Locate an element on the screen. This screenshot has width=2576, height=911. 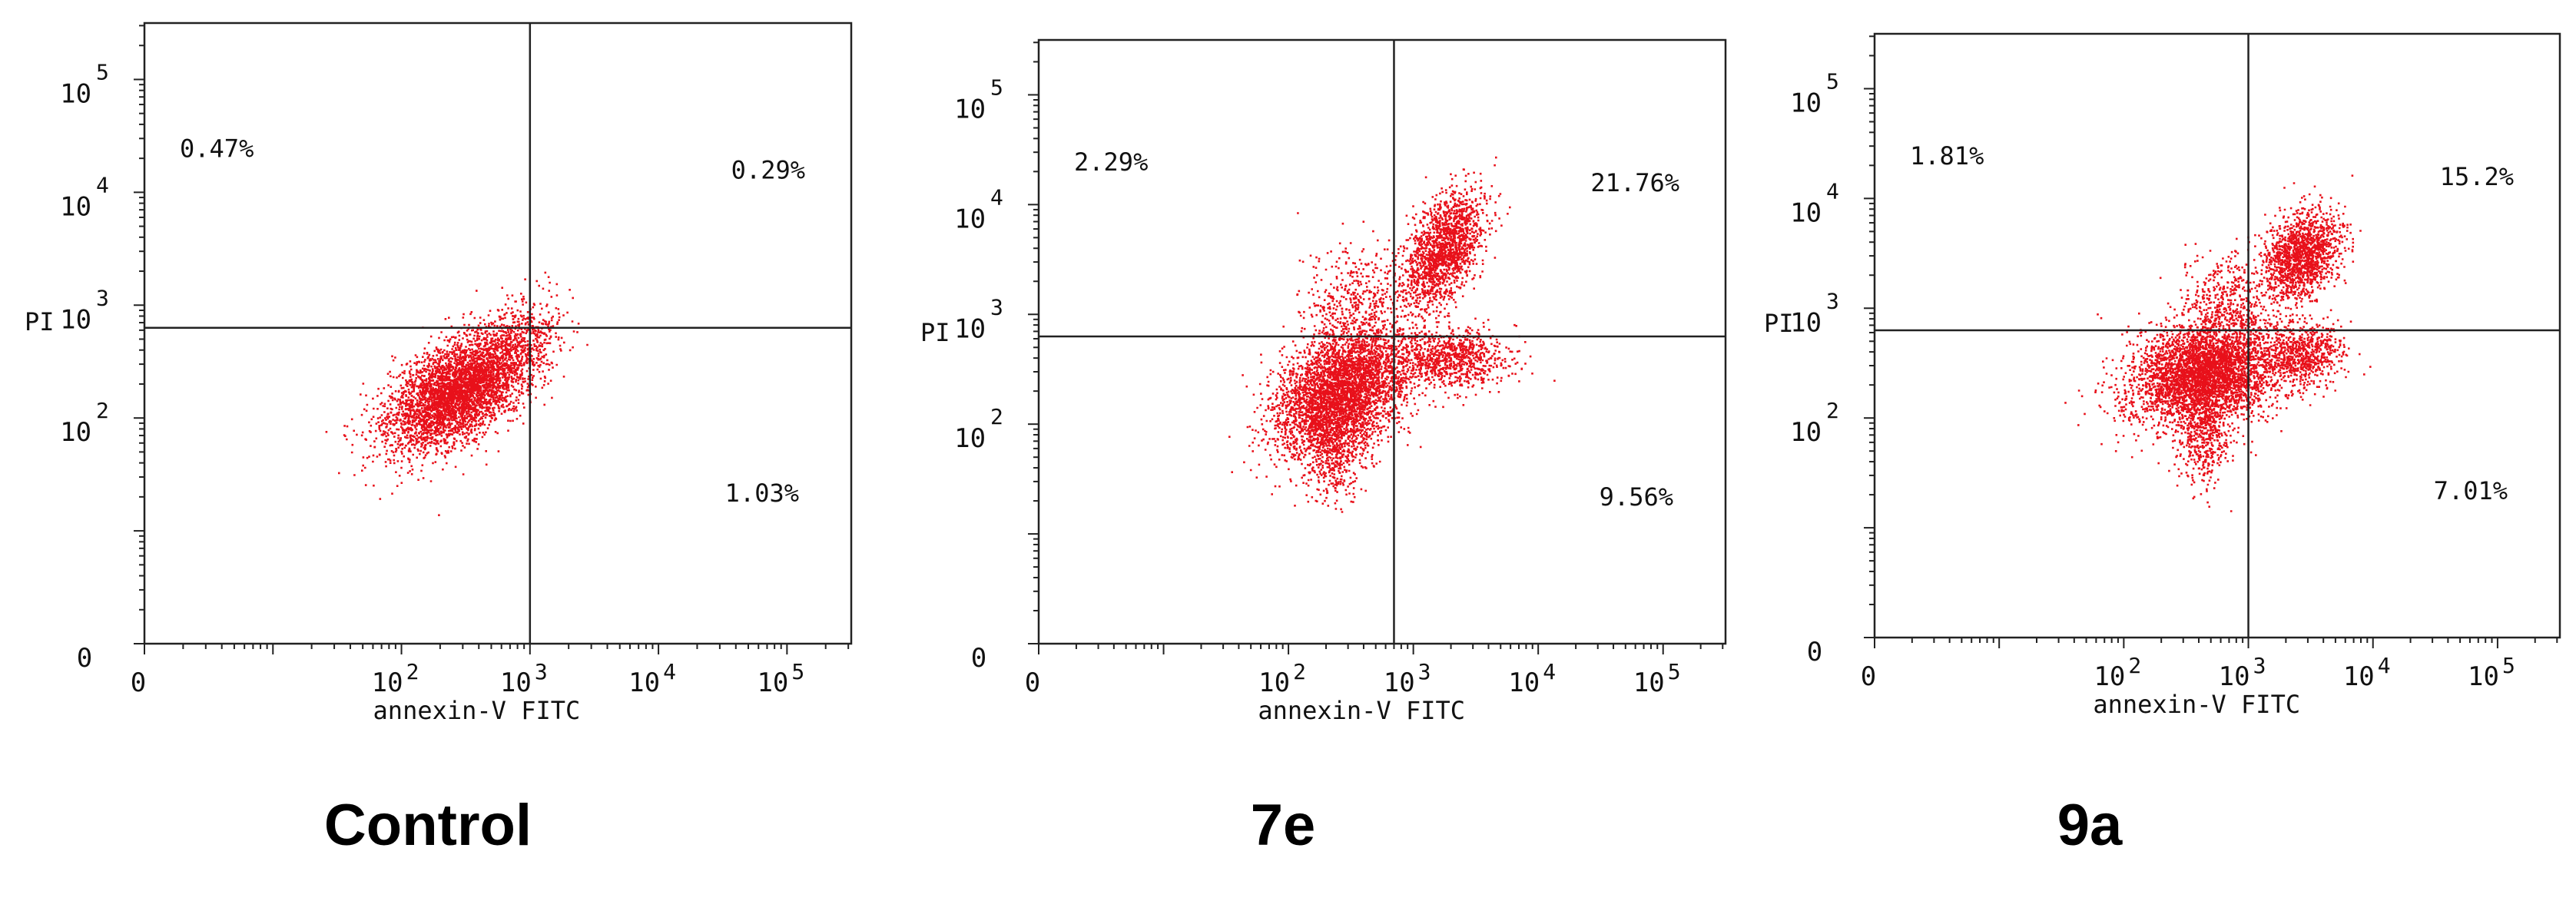
quadrant-upper-left-value: 2.29% is located at coordinates (1111, 162).